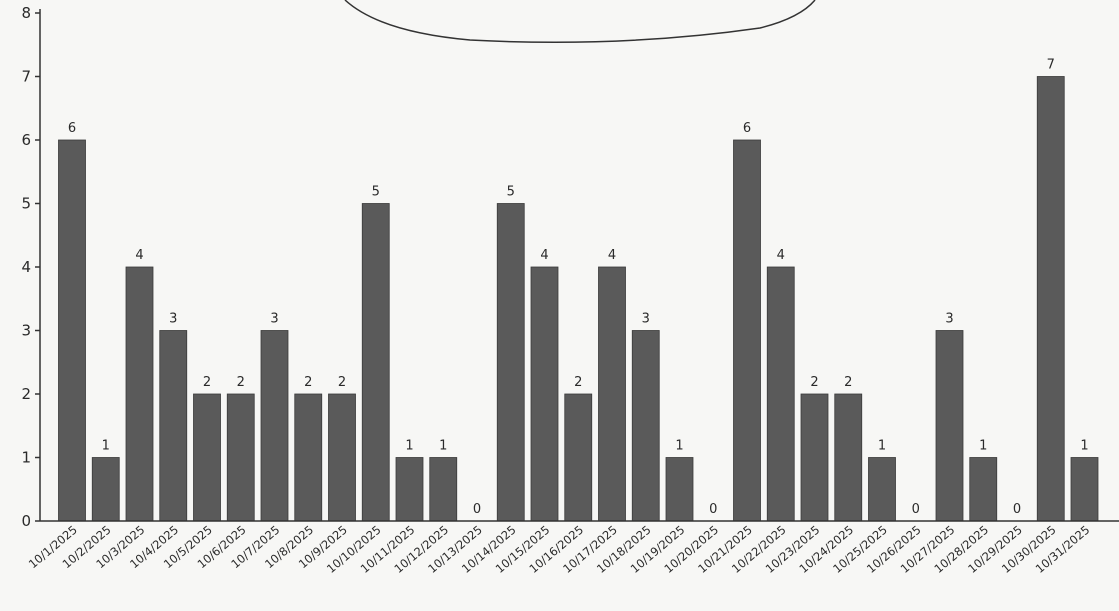  What do you see at coordinates (26, 331) in the screenshot?
I see `y-tick-label: 3` at bounding box center [26, 331].